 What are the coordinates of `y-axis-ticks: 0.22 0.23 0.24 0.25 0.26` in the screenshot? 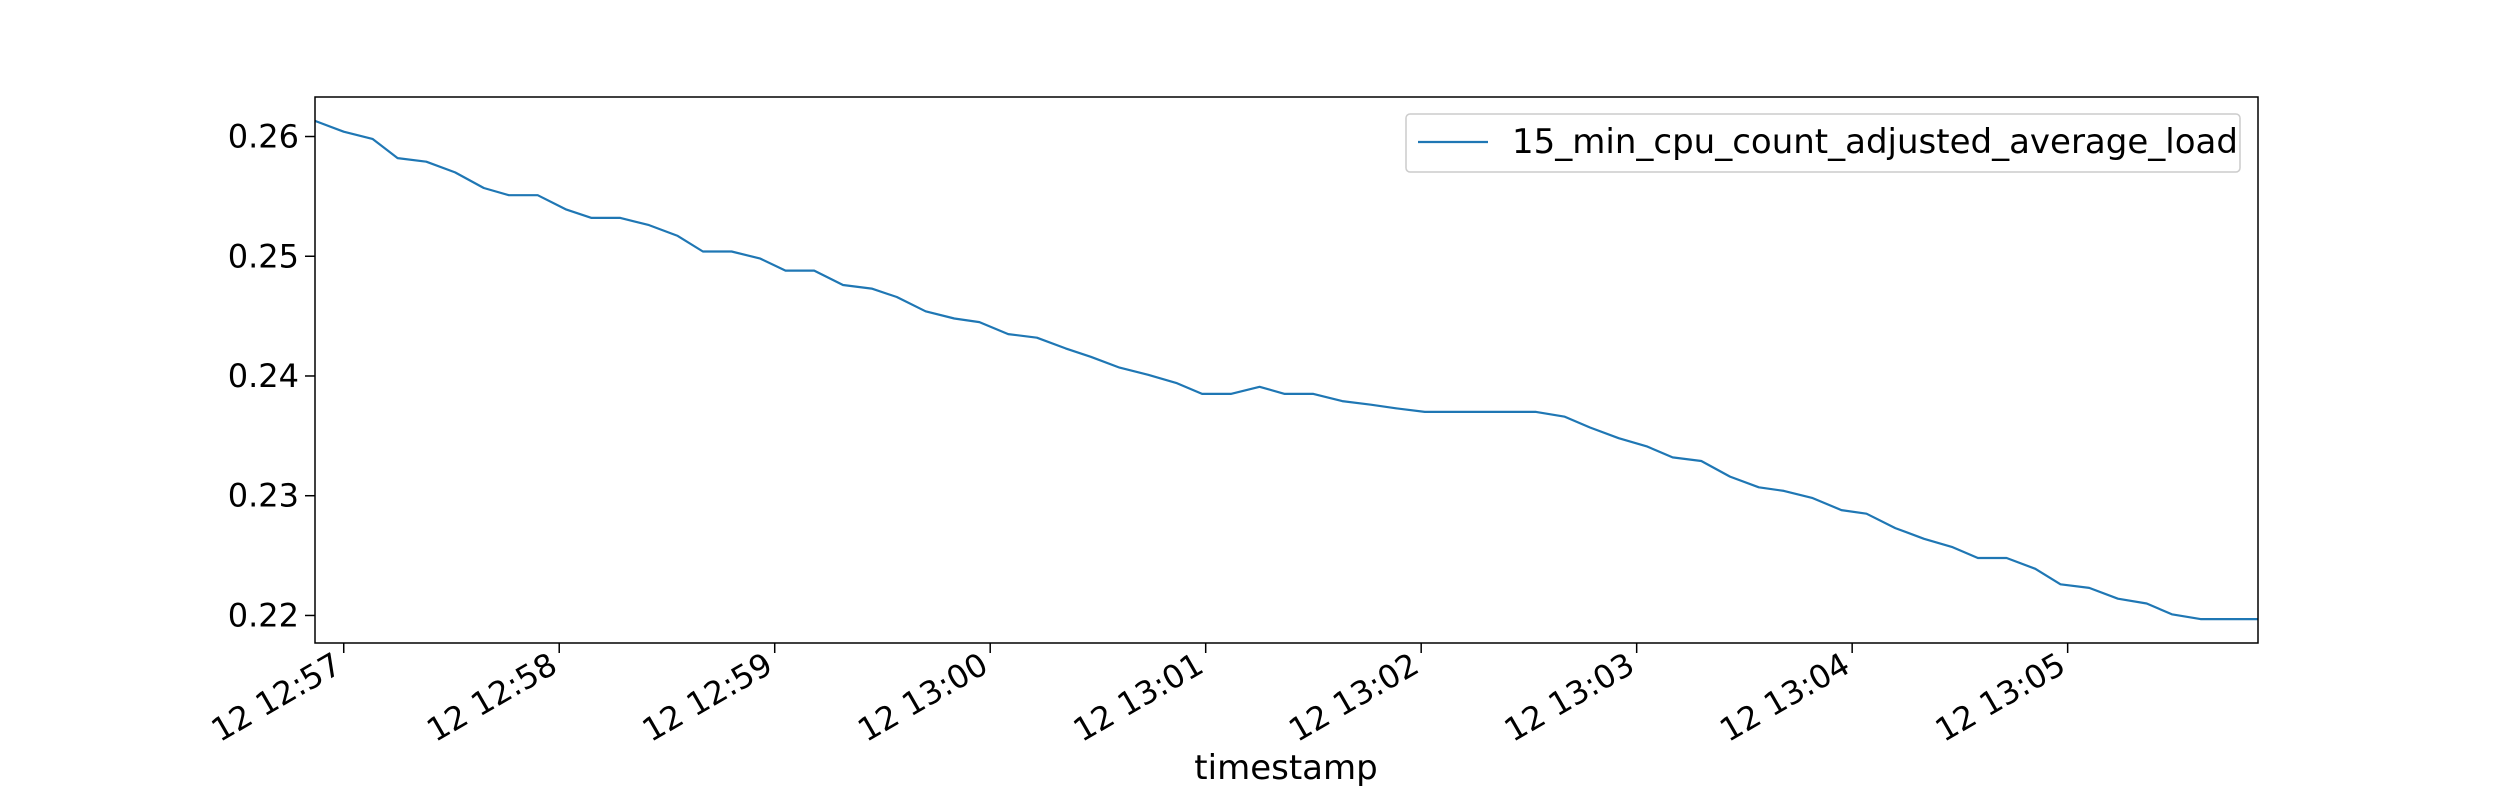 It's located at (271, 376).